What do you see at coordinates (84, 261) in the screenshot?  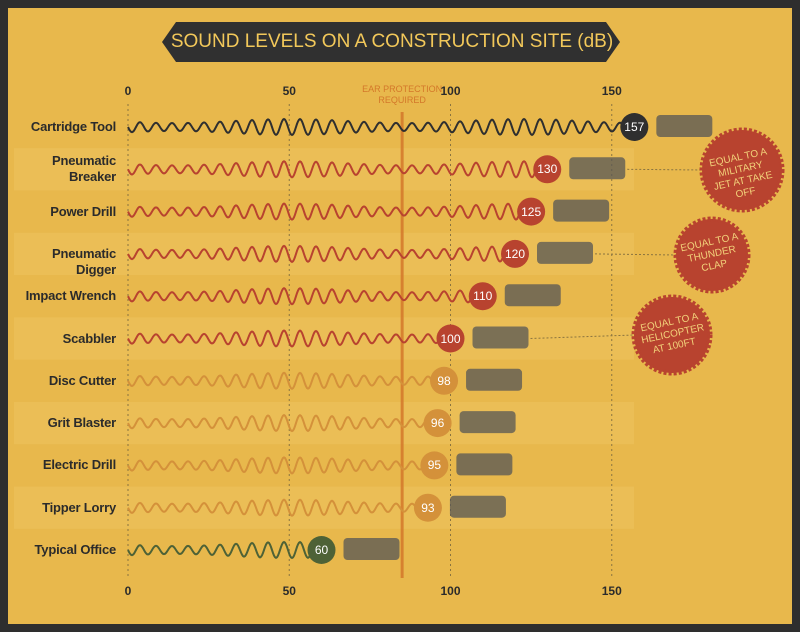 I see `category-label: Pneumatic Digger` at bounding box center [84, 261].